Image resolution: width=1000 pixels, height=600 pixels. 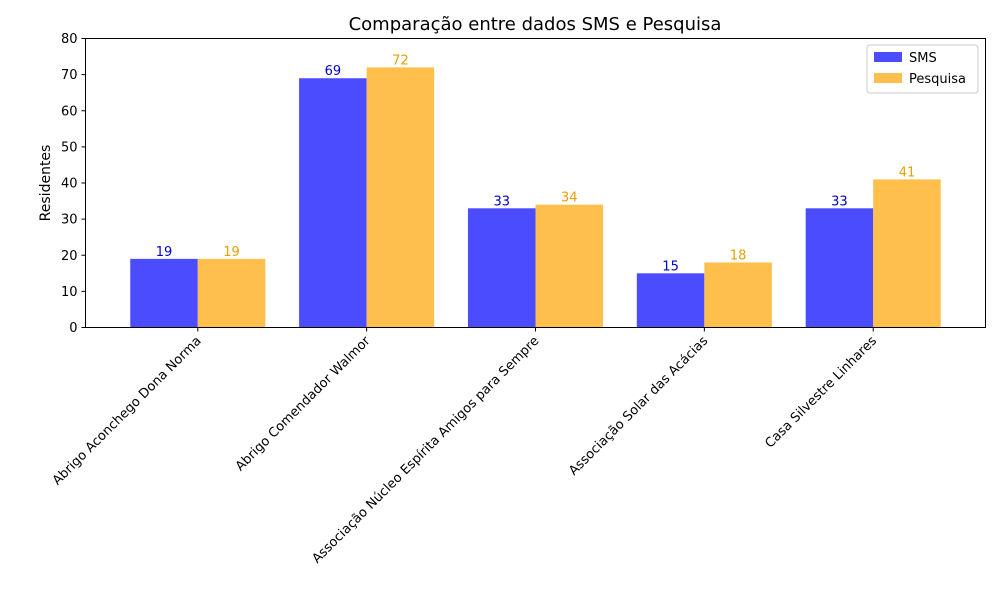 I want to click on legend-swatch-pesquisa, so click(x=888, y=78).